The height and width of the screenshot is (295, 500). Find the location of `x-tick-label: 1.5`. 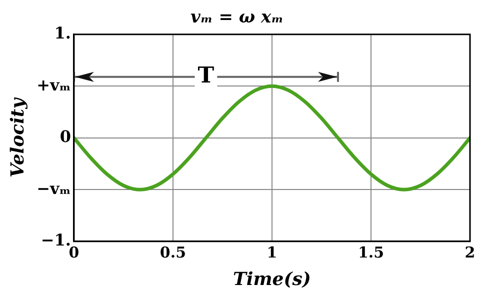

x-tick-label: 1.5 is located at coordinates (371, 252).